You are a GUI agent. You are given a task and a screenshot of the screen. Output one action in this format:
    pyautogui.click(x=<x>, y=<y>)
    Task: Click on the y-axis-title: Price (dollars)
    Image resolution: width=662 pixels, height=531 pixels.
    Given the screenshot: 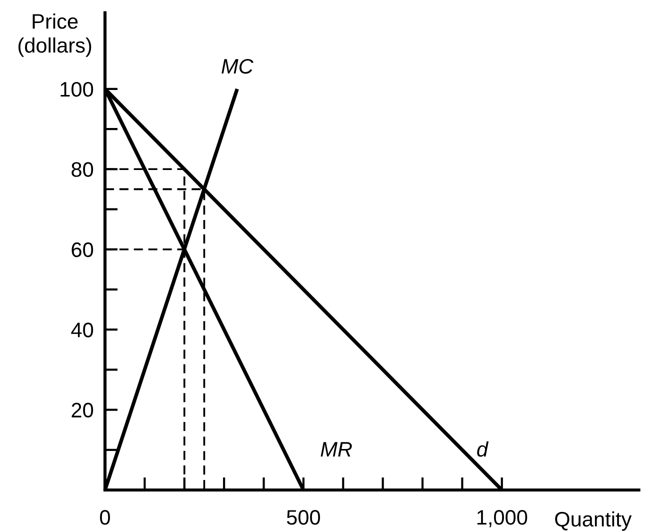 What is the action you would take?
    pyautogui.click(x=55, y=35)
    